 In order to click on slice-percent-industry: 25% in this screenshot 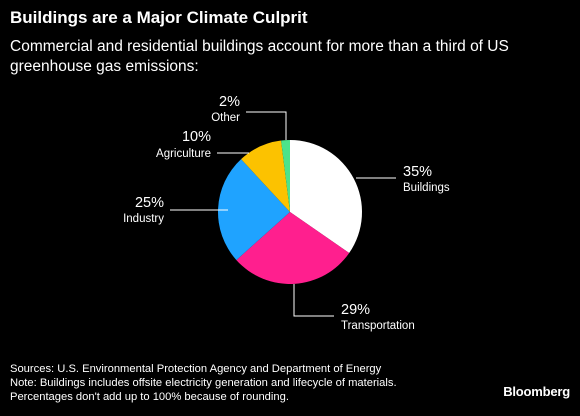, I will do `click(149, 203)`.